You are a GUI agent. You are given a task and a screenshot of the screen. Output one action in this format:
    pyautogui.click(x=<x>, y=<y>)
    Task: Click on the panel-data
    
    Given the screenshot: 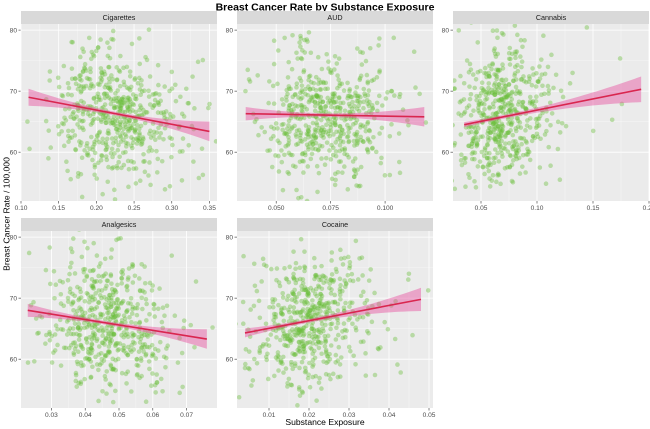 What is the action you would take?
    pyautogui.click(x=334, y=322)
    